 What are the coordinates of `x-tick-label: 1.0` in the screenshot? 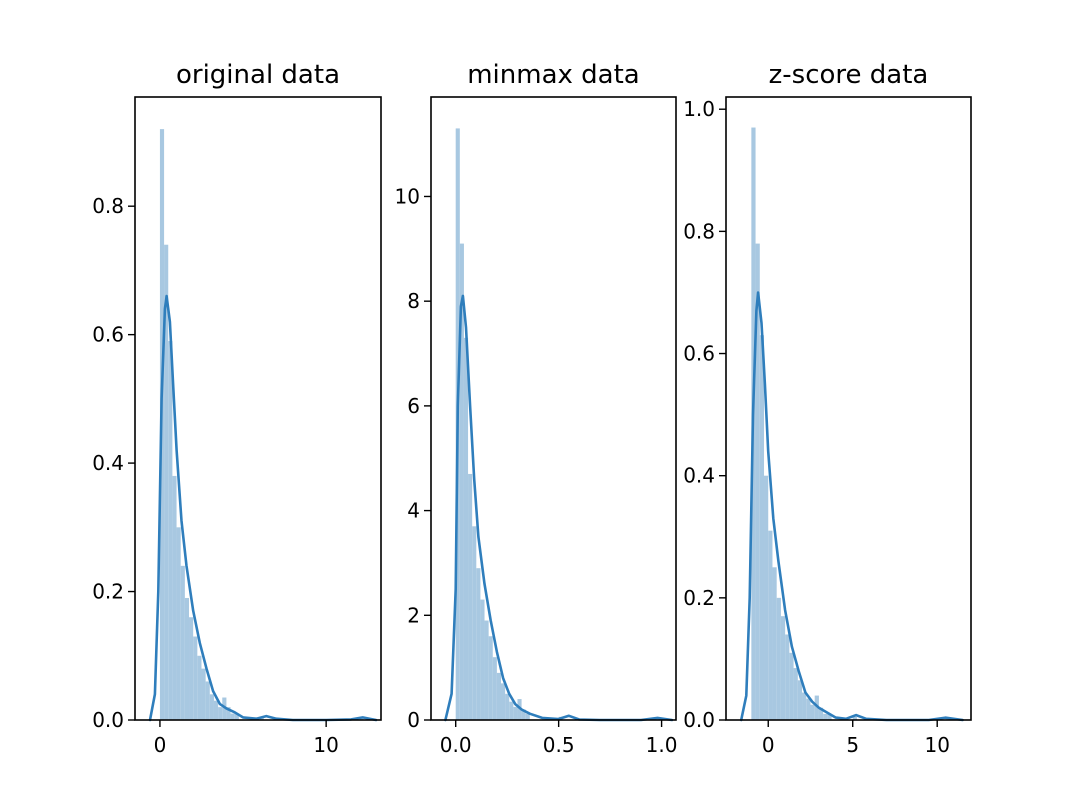 It's located at (662, 745).